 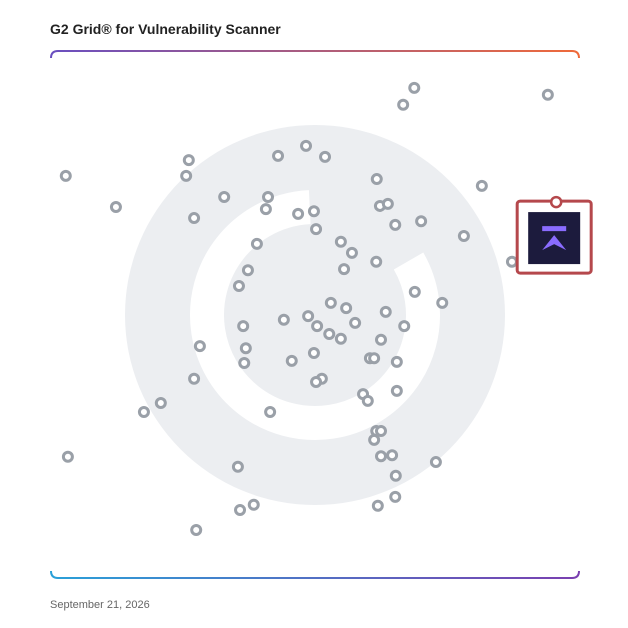 I want to click on highlight, so click(x=554, y=235).